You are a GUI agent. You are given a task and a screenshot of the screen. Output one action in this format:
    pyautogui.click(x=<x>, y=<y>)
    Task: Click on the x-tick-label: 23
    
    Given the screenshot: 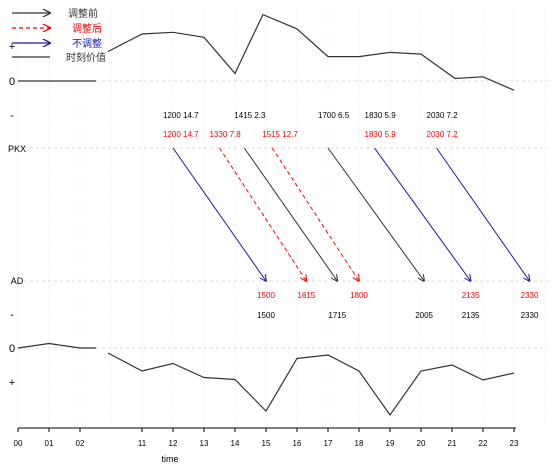 What is the action you would take?
    pyautogui.click(x=514, y=443)
    